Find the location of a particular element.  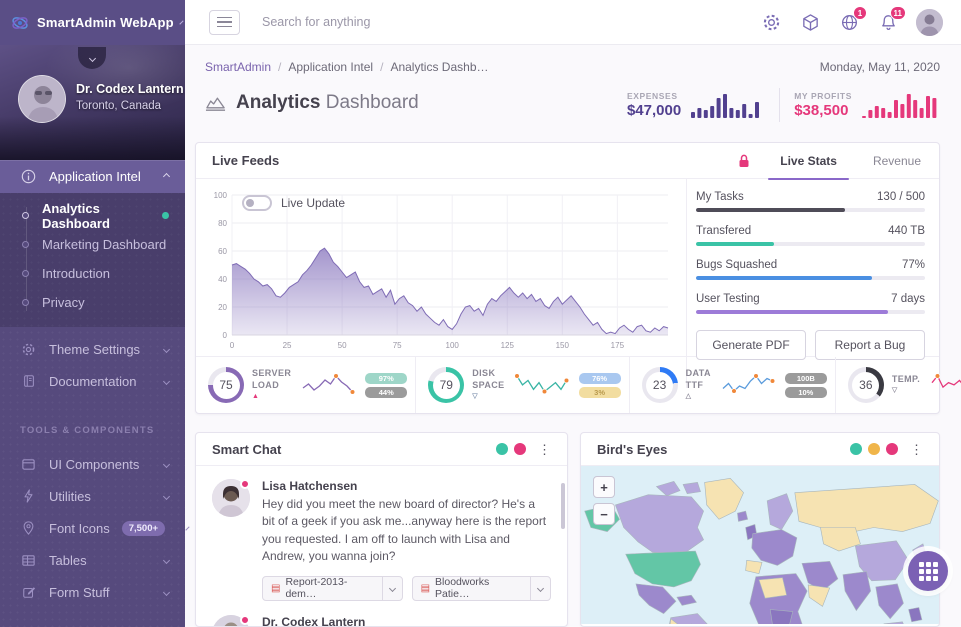

svg-text: 125 is located at coordinates (508, 345).